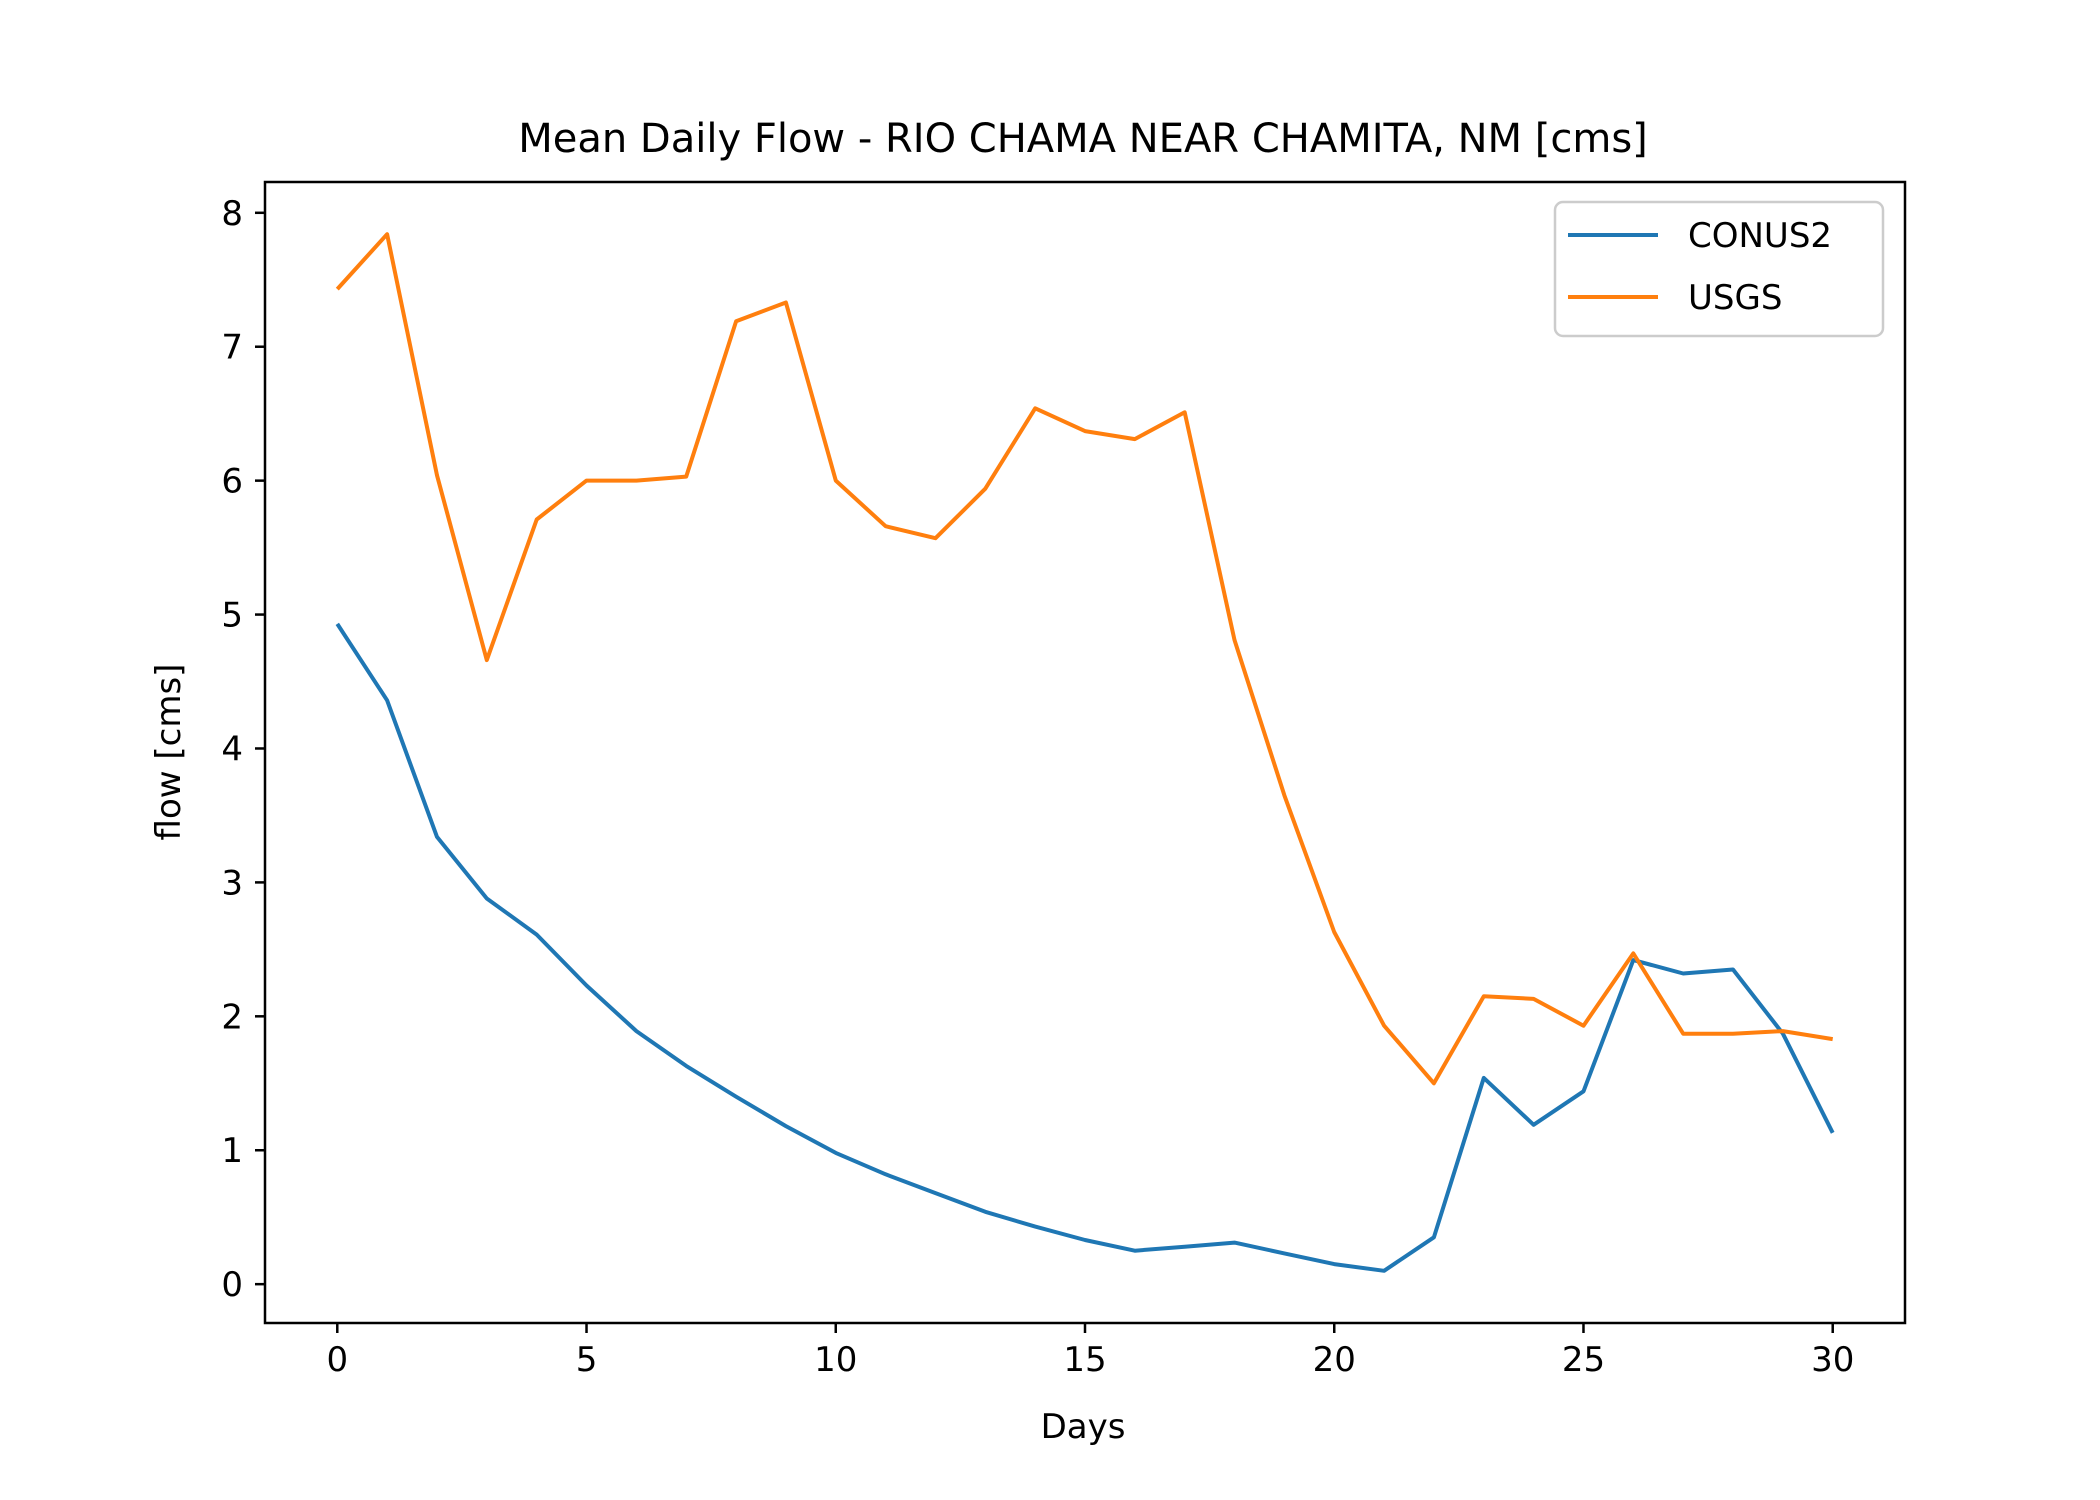 The image size is (2100, 1500). I want to click on y-tick-label: 0, so click(232, 1285).